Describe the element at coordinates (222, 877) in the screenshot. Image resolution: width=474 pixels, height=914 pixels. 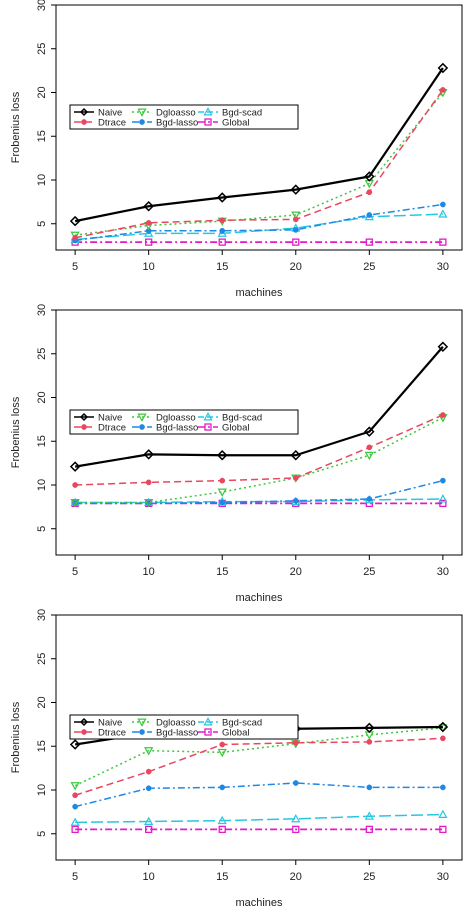
I see `x-tick-label: 15` at that location.